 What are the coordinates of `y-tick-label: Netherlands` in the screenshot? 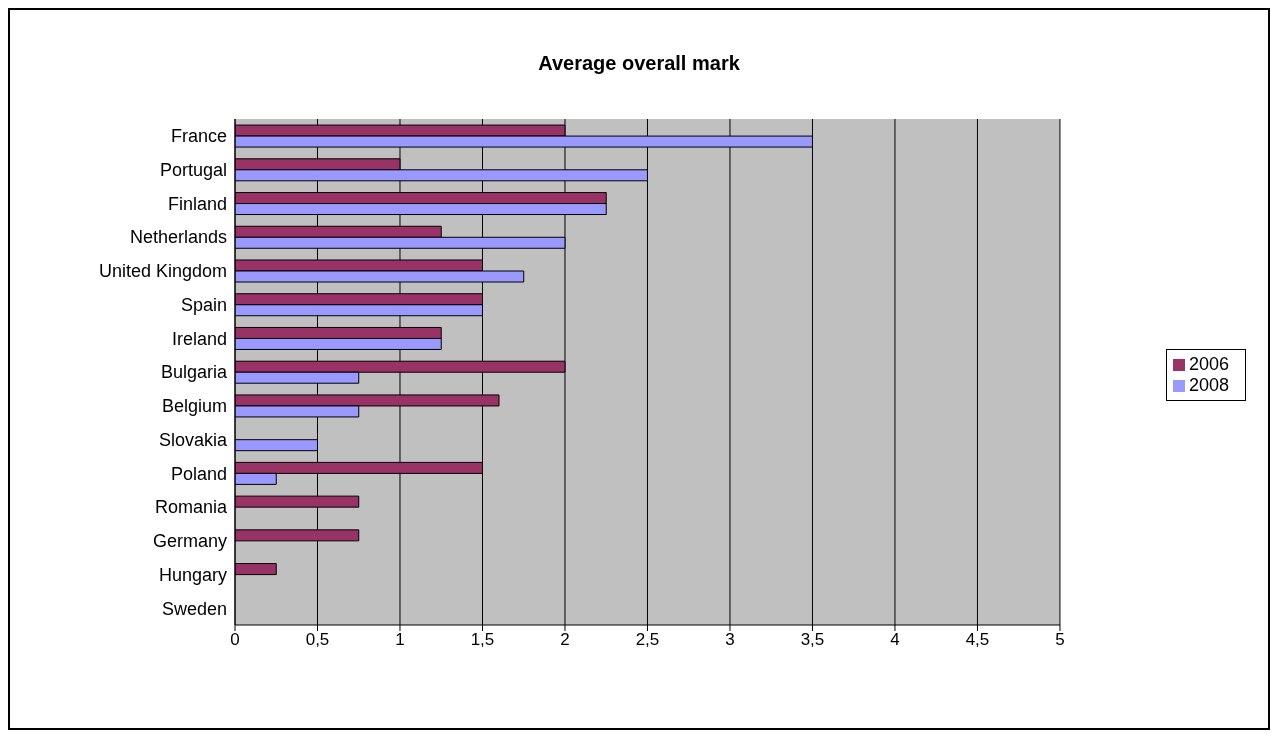 It's located at (178, 237).